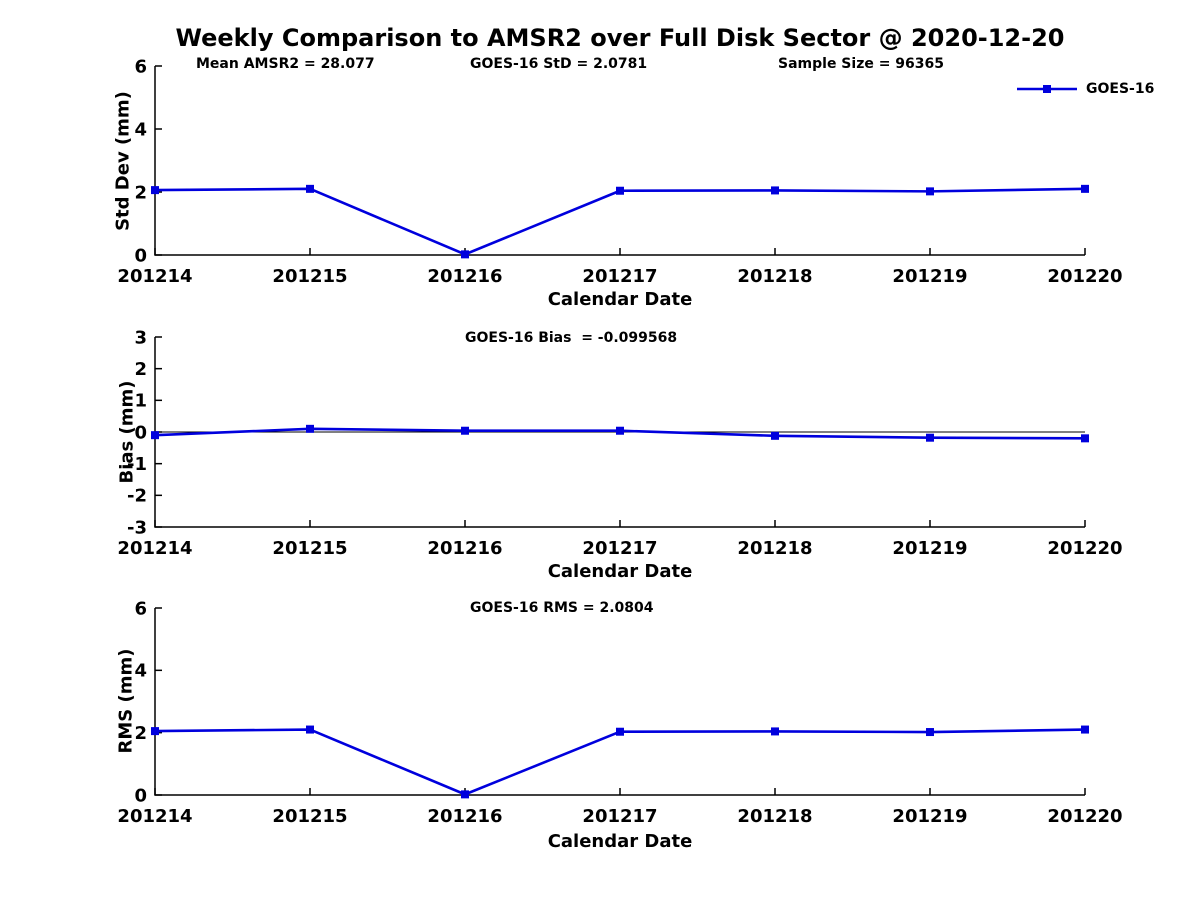  What do you see at coordinates (285, 64) in the screenshot?
I see `annotation-mean-amsr2: Mean AMSR2 = 28.077` at bounding box center [285, 64].